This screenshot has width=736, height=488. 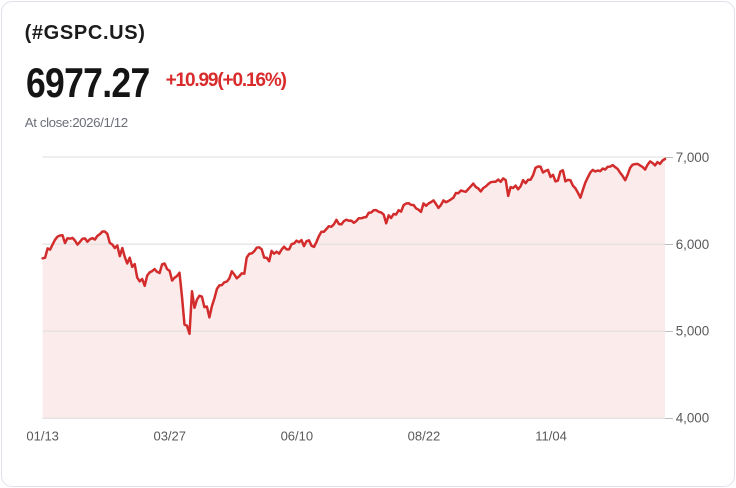 I want to click on svg-text: 5,000, so click(x=693, y=331).